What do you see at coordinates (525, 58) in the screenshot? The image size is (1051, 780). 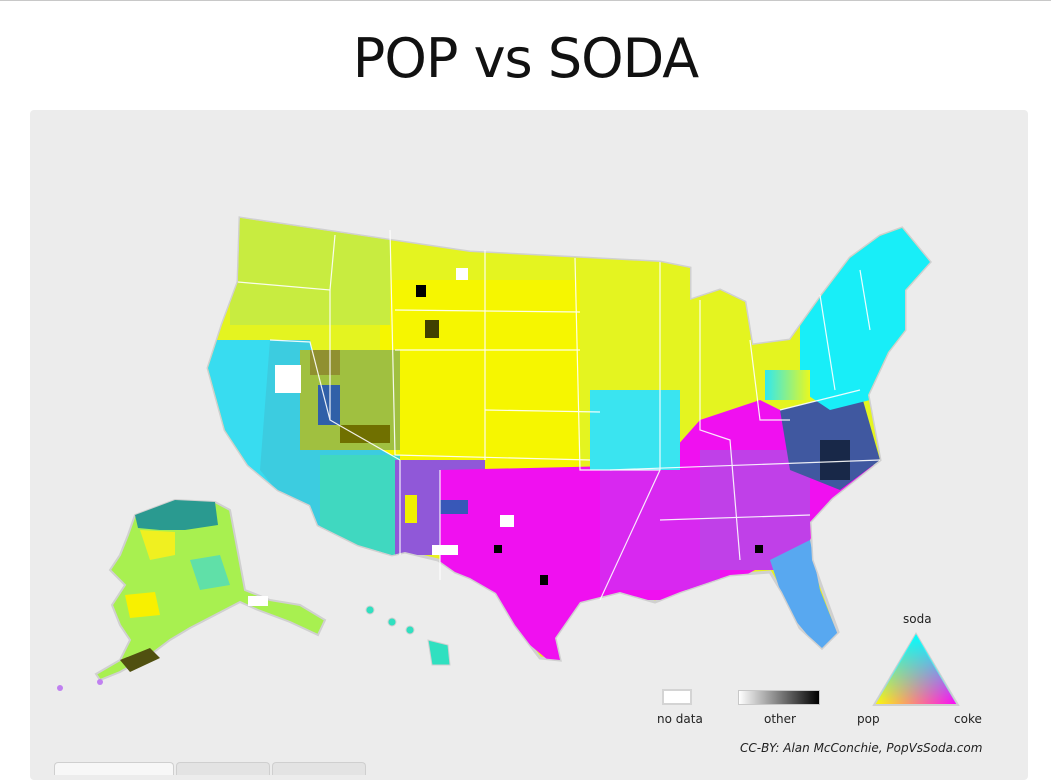 I see `page-title: POP vs SODA` at bounding box center [525, 58].